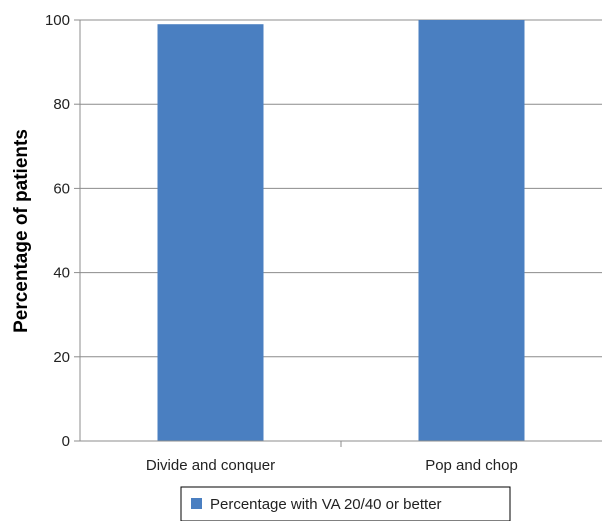  I want to click on y-tick-label: 0, so click(66, 441).